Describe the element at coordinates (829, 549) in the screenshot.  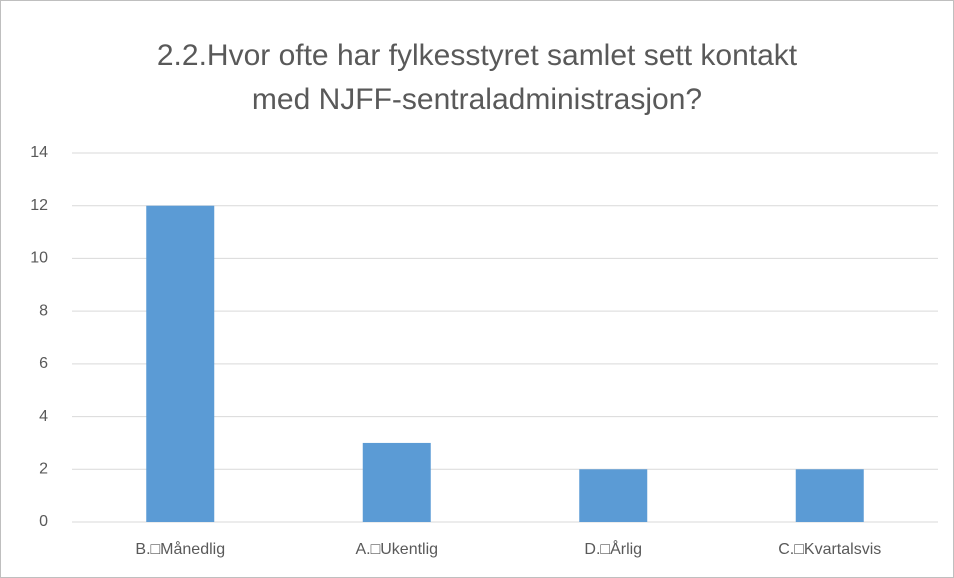
I see `x-tick-label: C.□Kvartalsvis` at that location.